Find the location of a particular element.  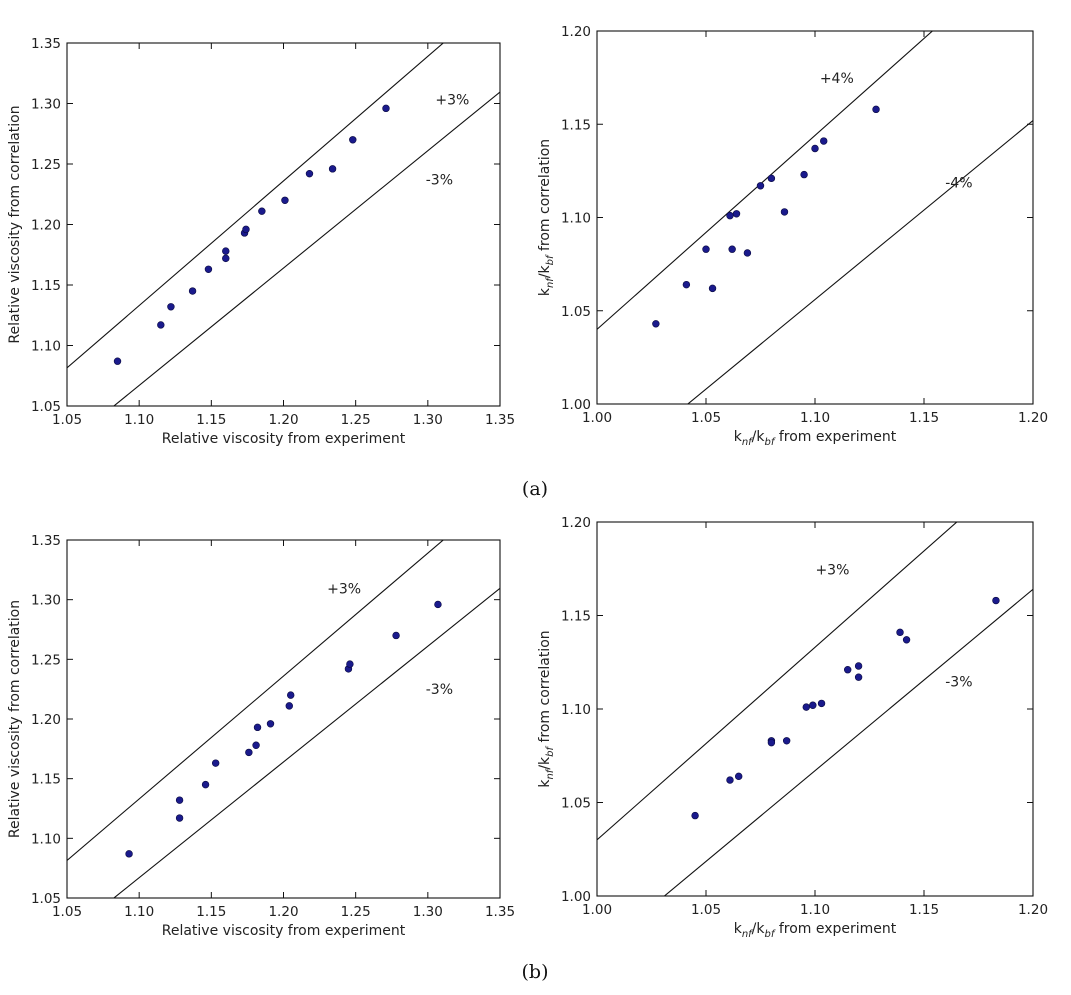

plot-frame is located at coordinates (283, 719).